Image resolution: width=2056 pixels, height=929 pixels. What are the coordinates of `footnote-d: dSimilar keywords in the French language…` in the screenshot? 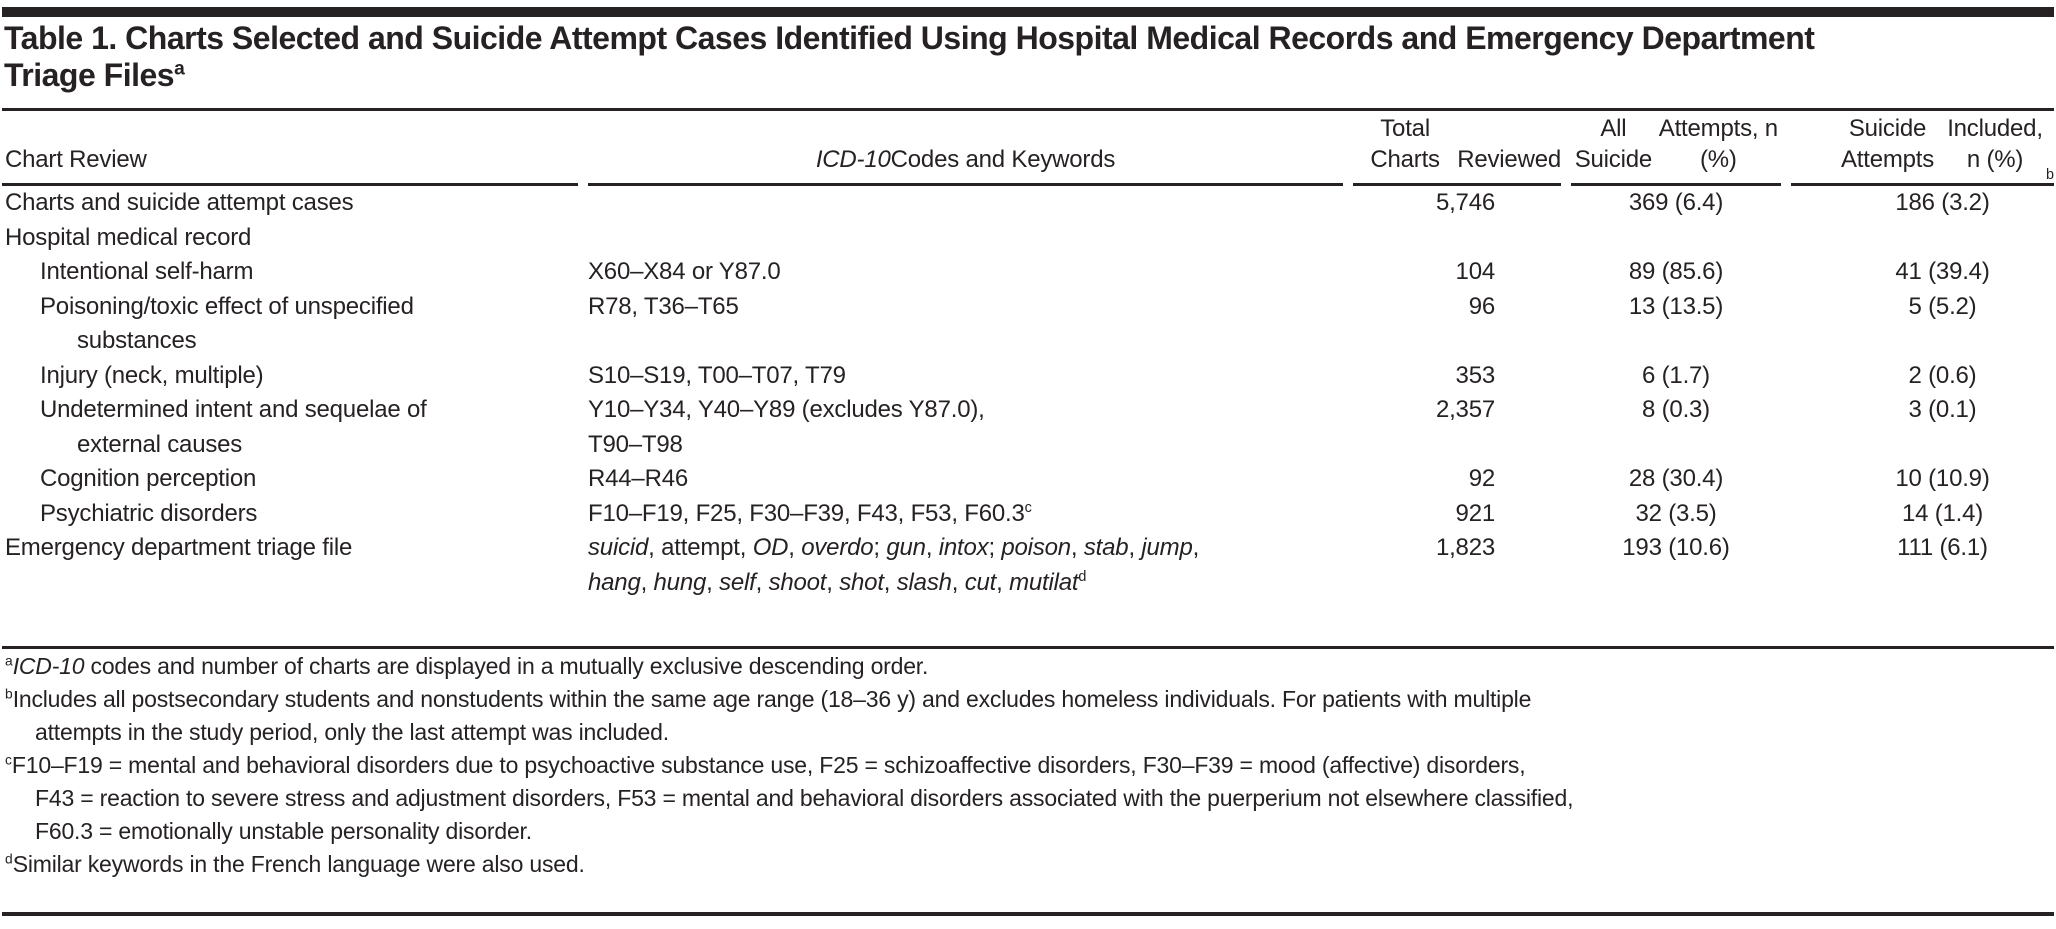 It's located at (295, 864).